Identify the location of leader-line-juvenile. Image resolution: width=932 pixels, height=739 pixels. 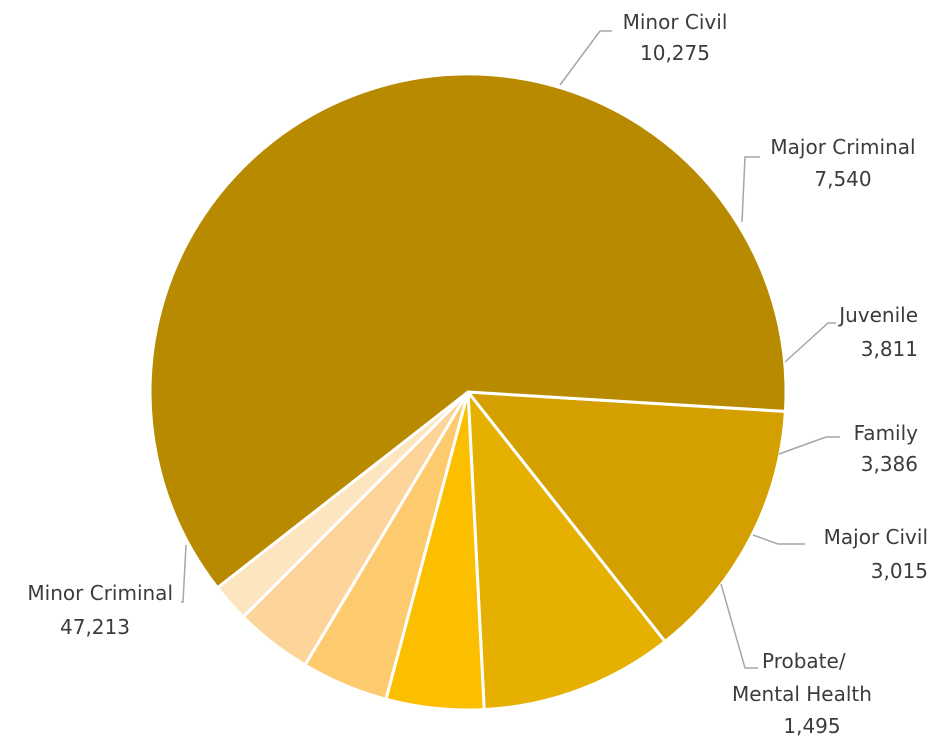
(810, 342).